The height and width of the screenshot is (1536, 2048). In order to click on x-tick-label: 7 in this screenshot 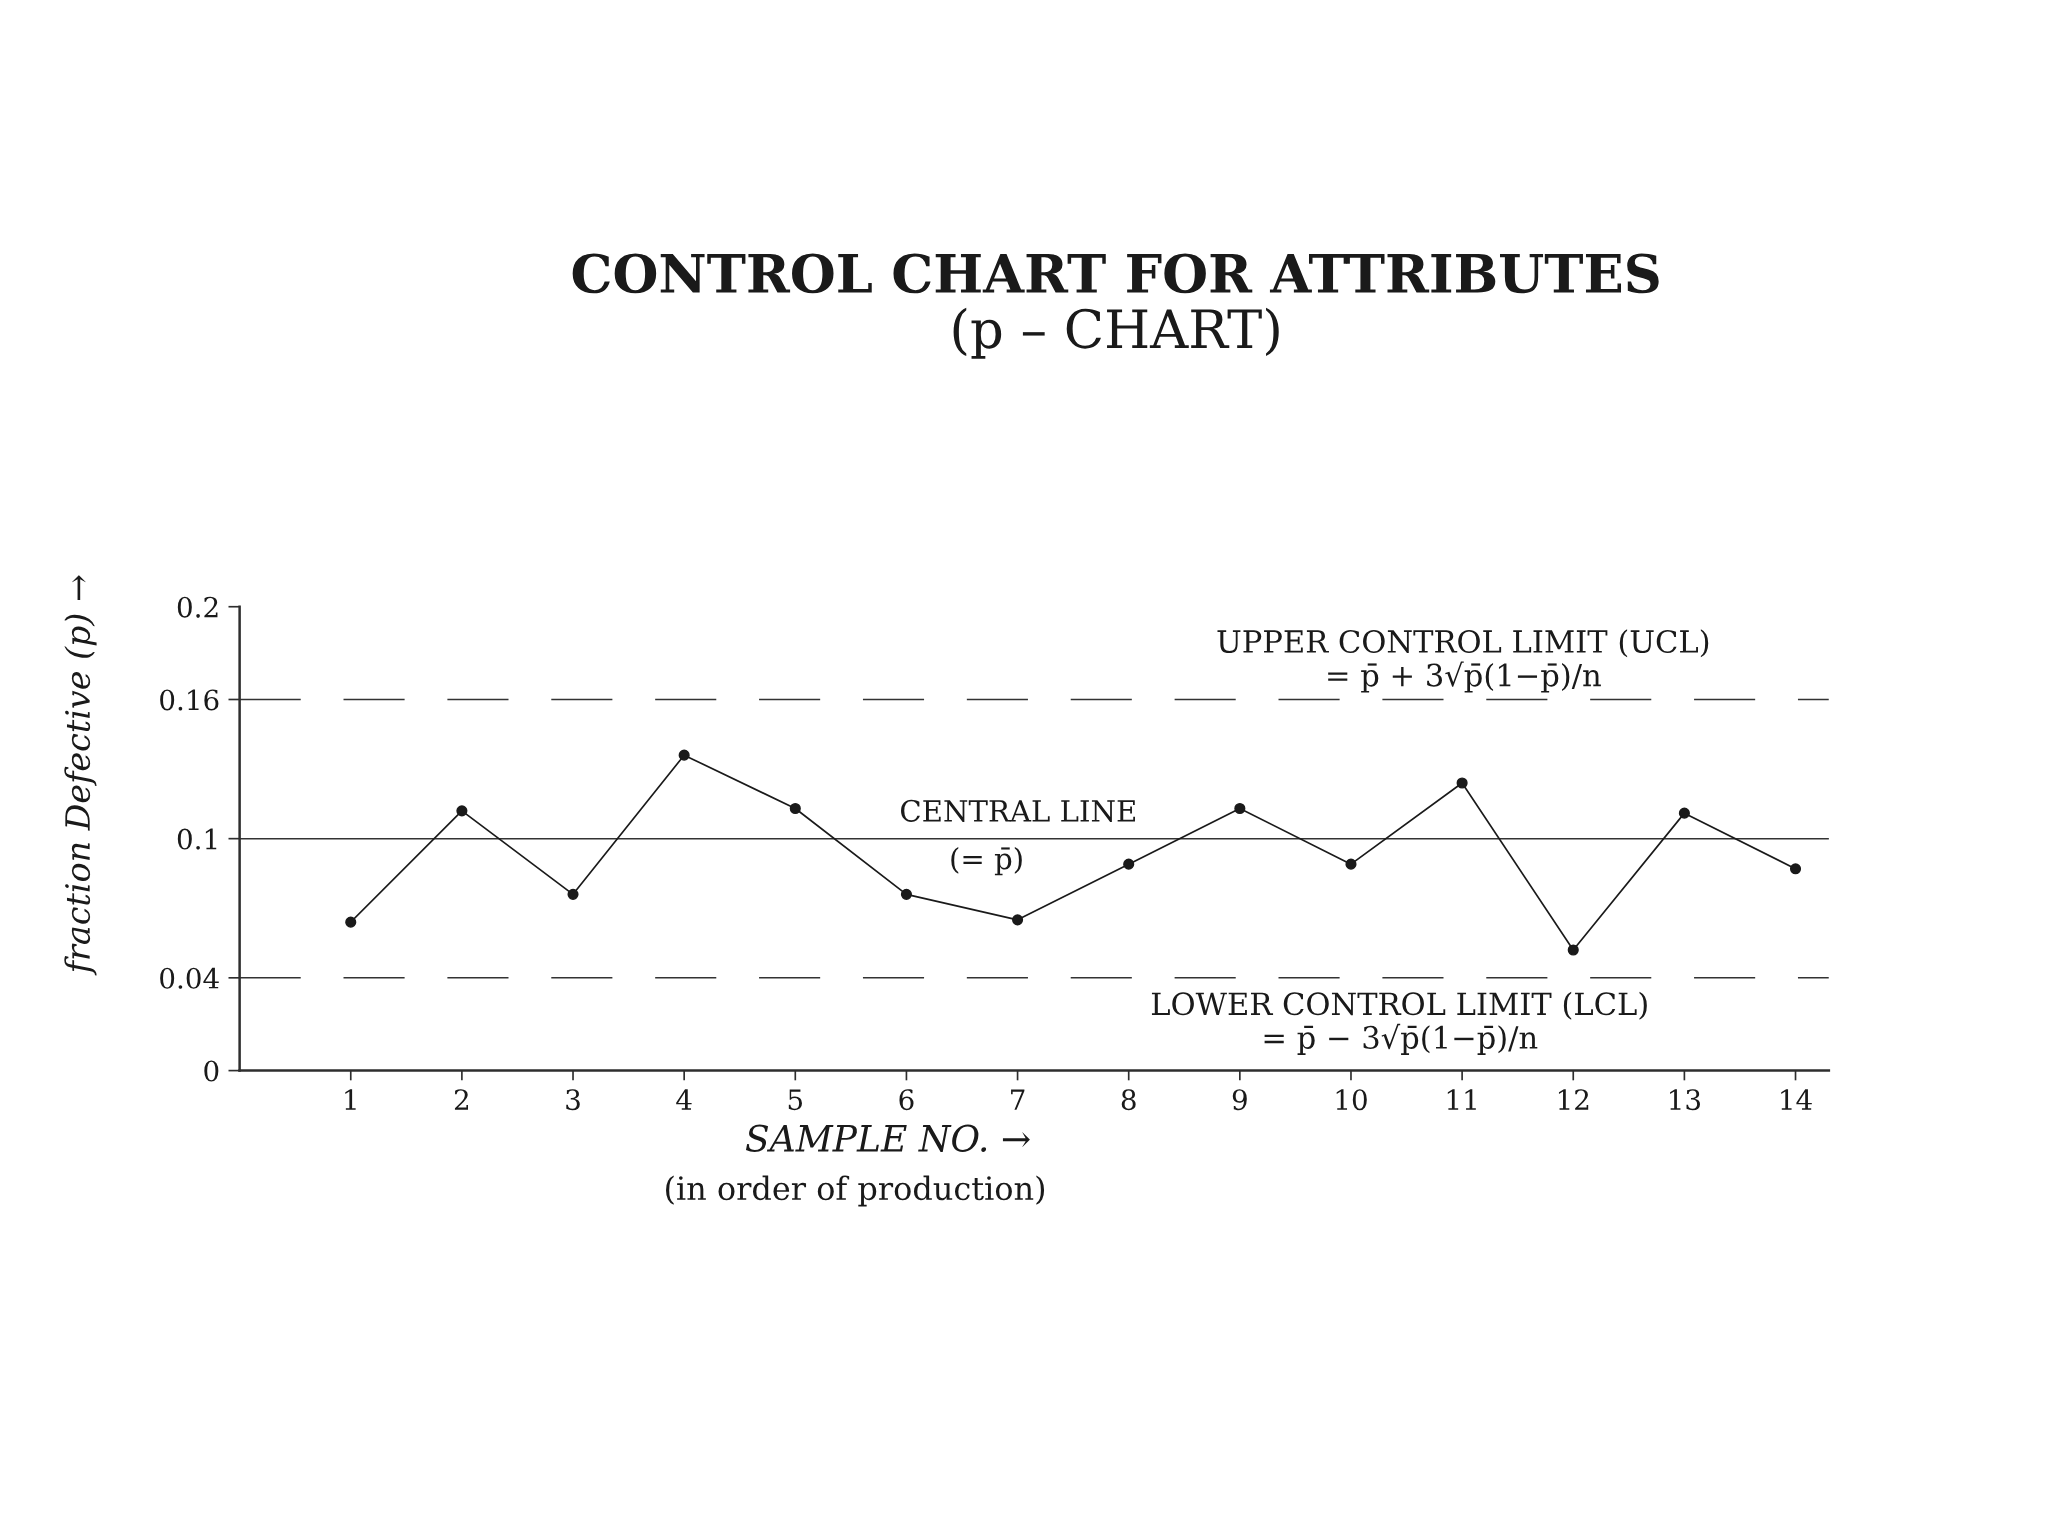, I will do `click(1018, 1099)`.